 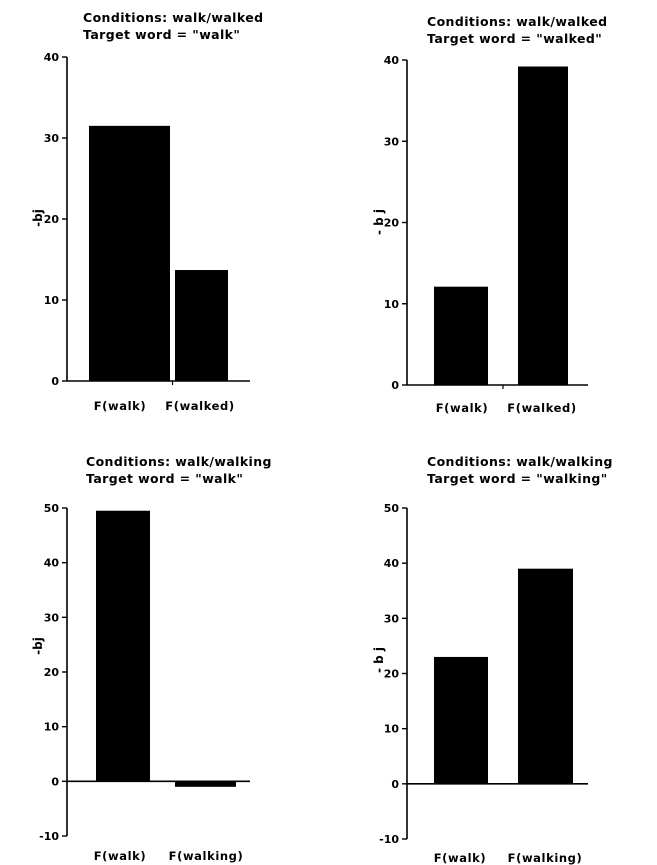 I want to click on chart-1-category-label: F(walked), so click(x=199, y=406).